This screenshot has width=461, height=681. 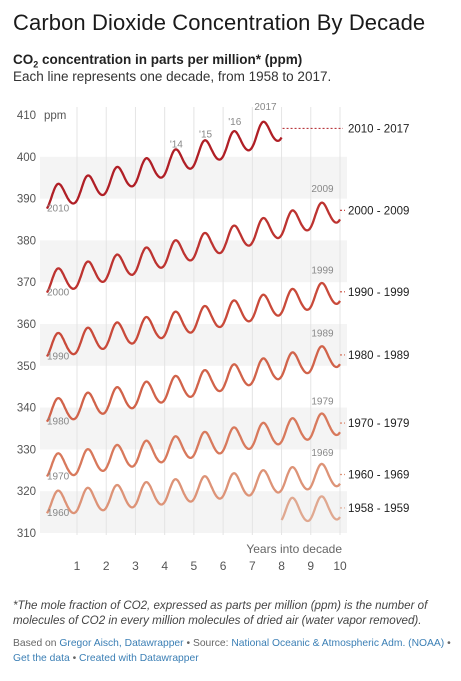 What do you see at coordinates (58, 208) in the screenshot?
I see `decade-start-label: 2010` at bounding box center [58, 208].